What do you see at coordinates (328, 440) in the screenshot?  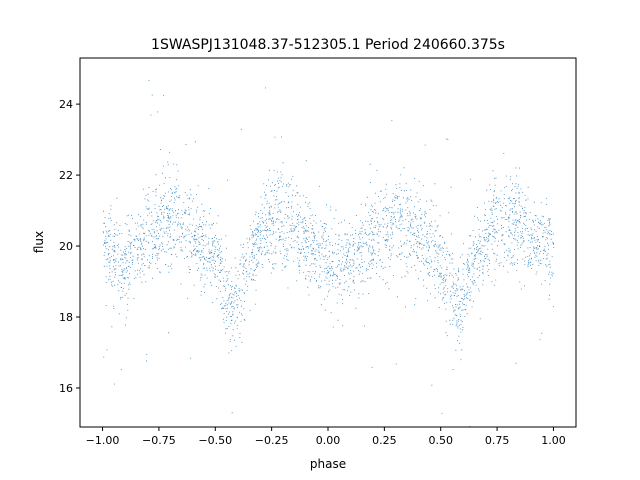 I see `x-tick-label: 0.00` at bounding box center [328, 440].